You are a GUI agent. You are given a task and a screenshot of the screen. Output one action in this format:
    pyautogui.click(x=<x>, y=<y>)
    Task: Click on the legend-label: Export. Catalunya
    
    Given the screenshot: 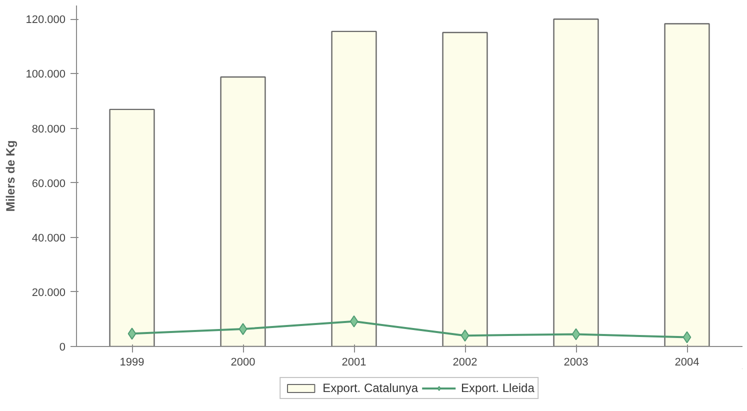 What is the action you would take?
    pyautogui.click(x=370, y=388)
    